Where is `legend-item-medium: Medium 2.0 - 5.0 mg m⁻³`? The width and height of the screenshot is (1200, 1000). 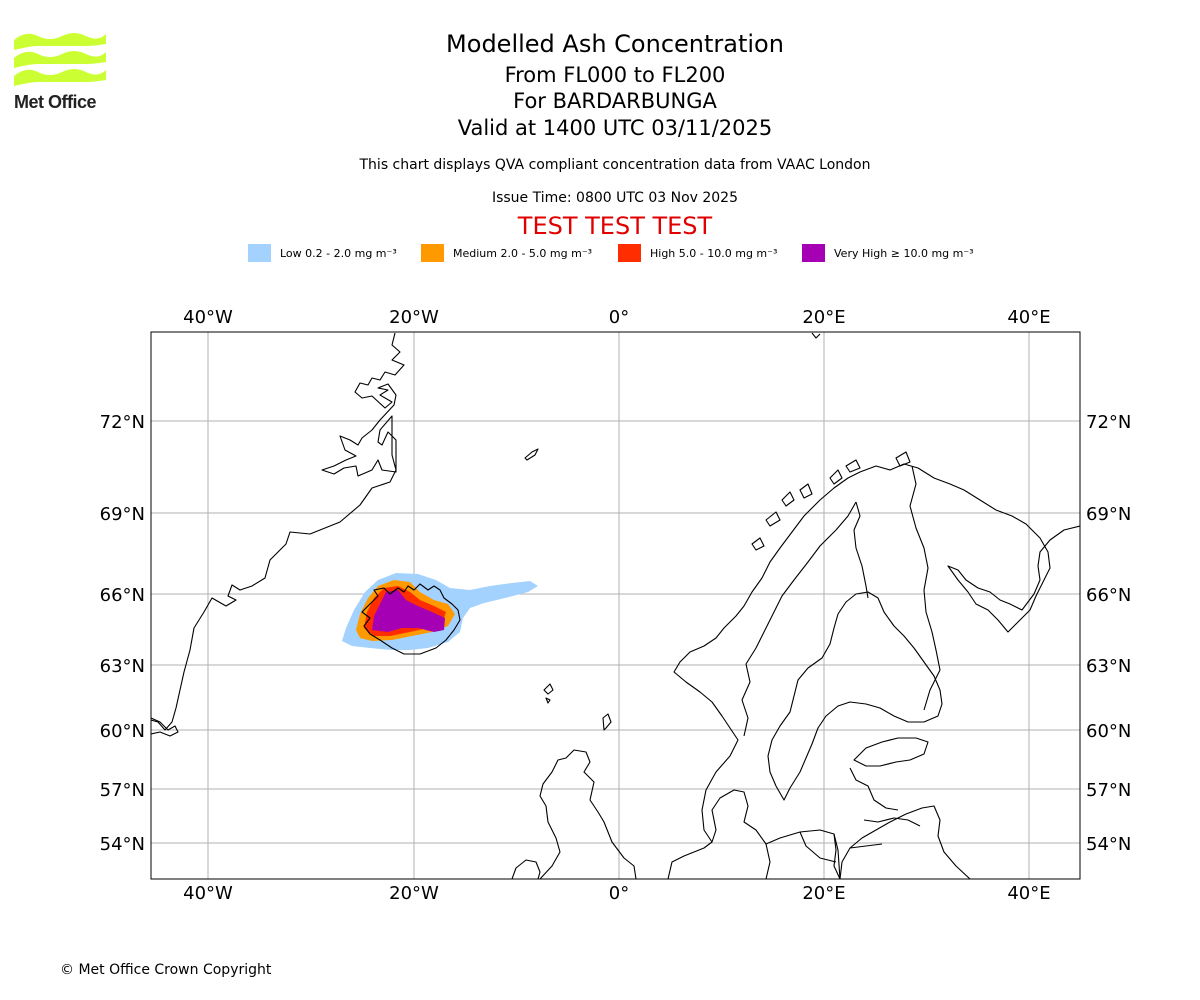
legend-item-medium: Medium 2.0 - 5.0 mg m⁻³ is located at coordinates (506, 253).